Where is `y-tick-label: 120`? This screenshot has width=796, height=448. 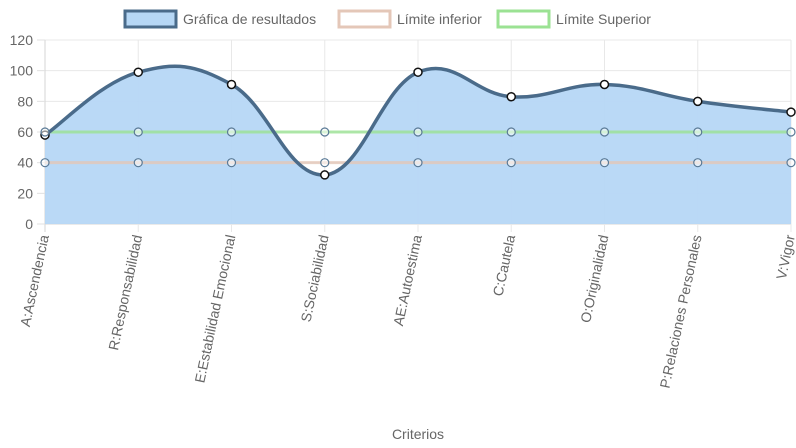 y-tick-label: 120 is located at coordinates (22, 40).